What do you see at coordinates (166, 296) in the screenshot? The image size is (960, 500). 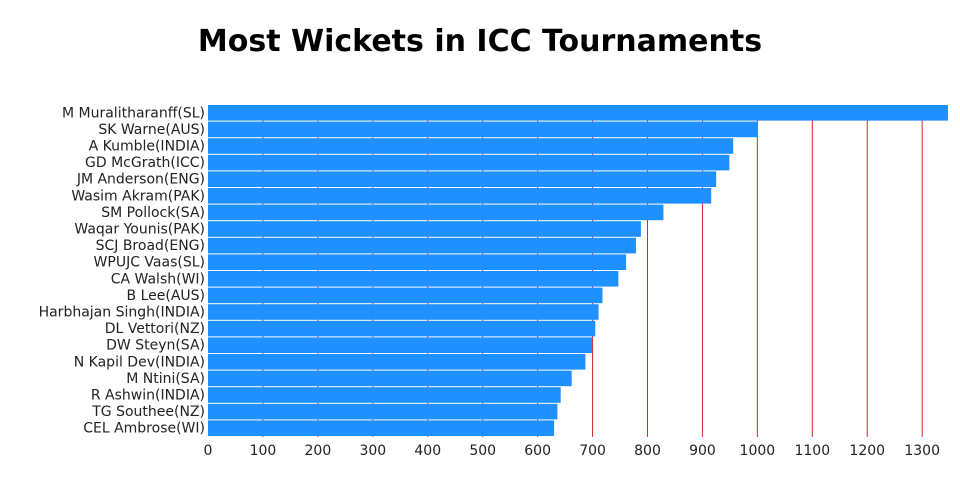 I see `category-label-11: B Lee(AUS)` at bounding box center [166, 296].